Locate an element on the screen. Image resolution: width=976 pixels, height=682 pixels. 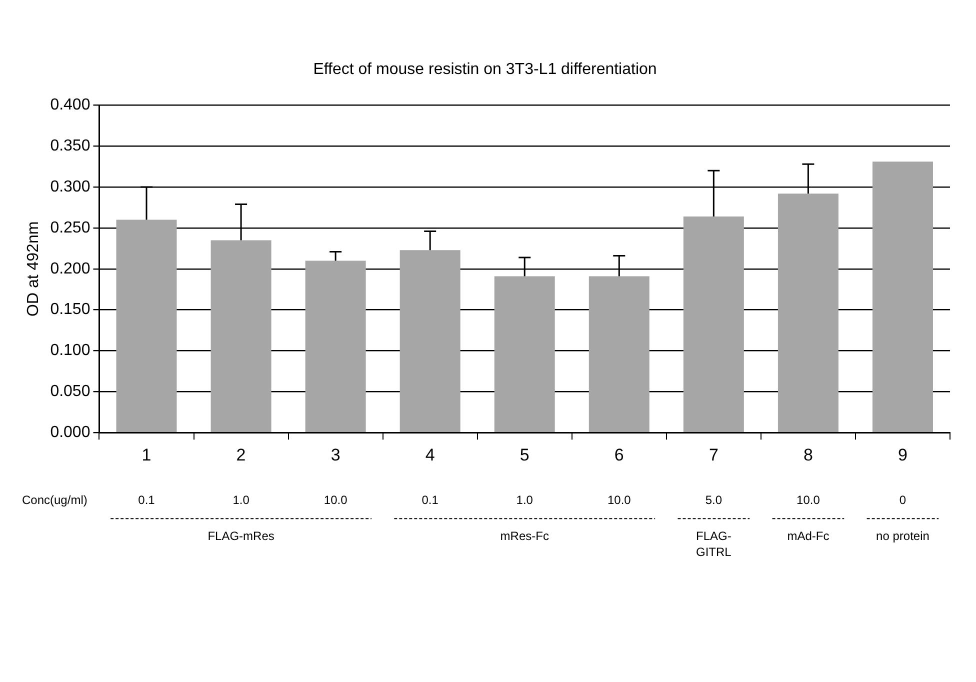
text: no protein is located at coordinates (903, 535).